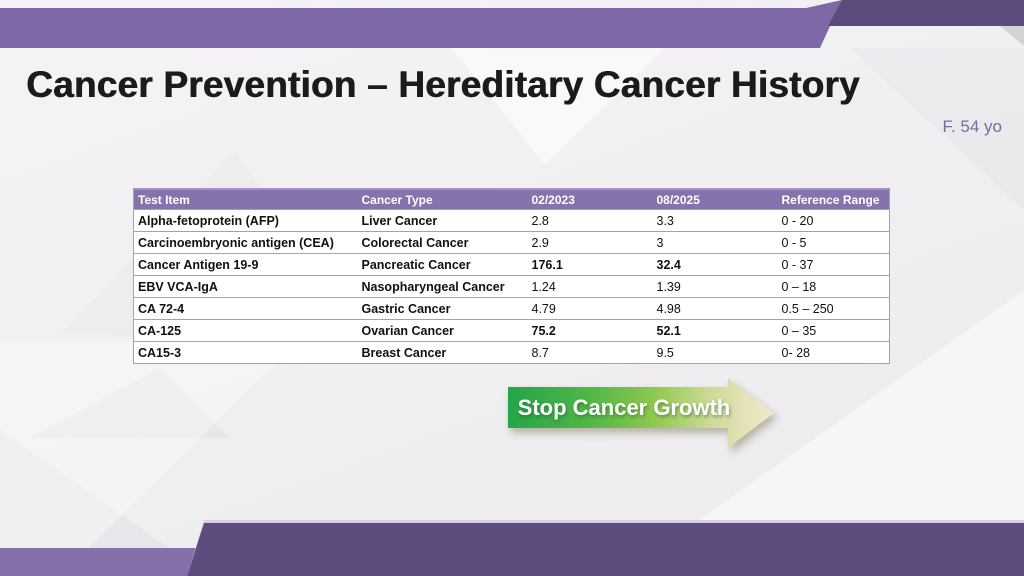 The width and height of the screenshot is (1024, 576). I want to click on value-2025-cell-borderline: 52.1, so click(715, 330).